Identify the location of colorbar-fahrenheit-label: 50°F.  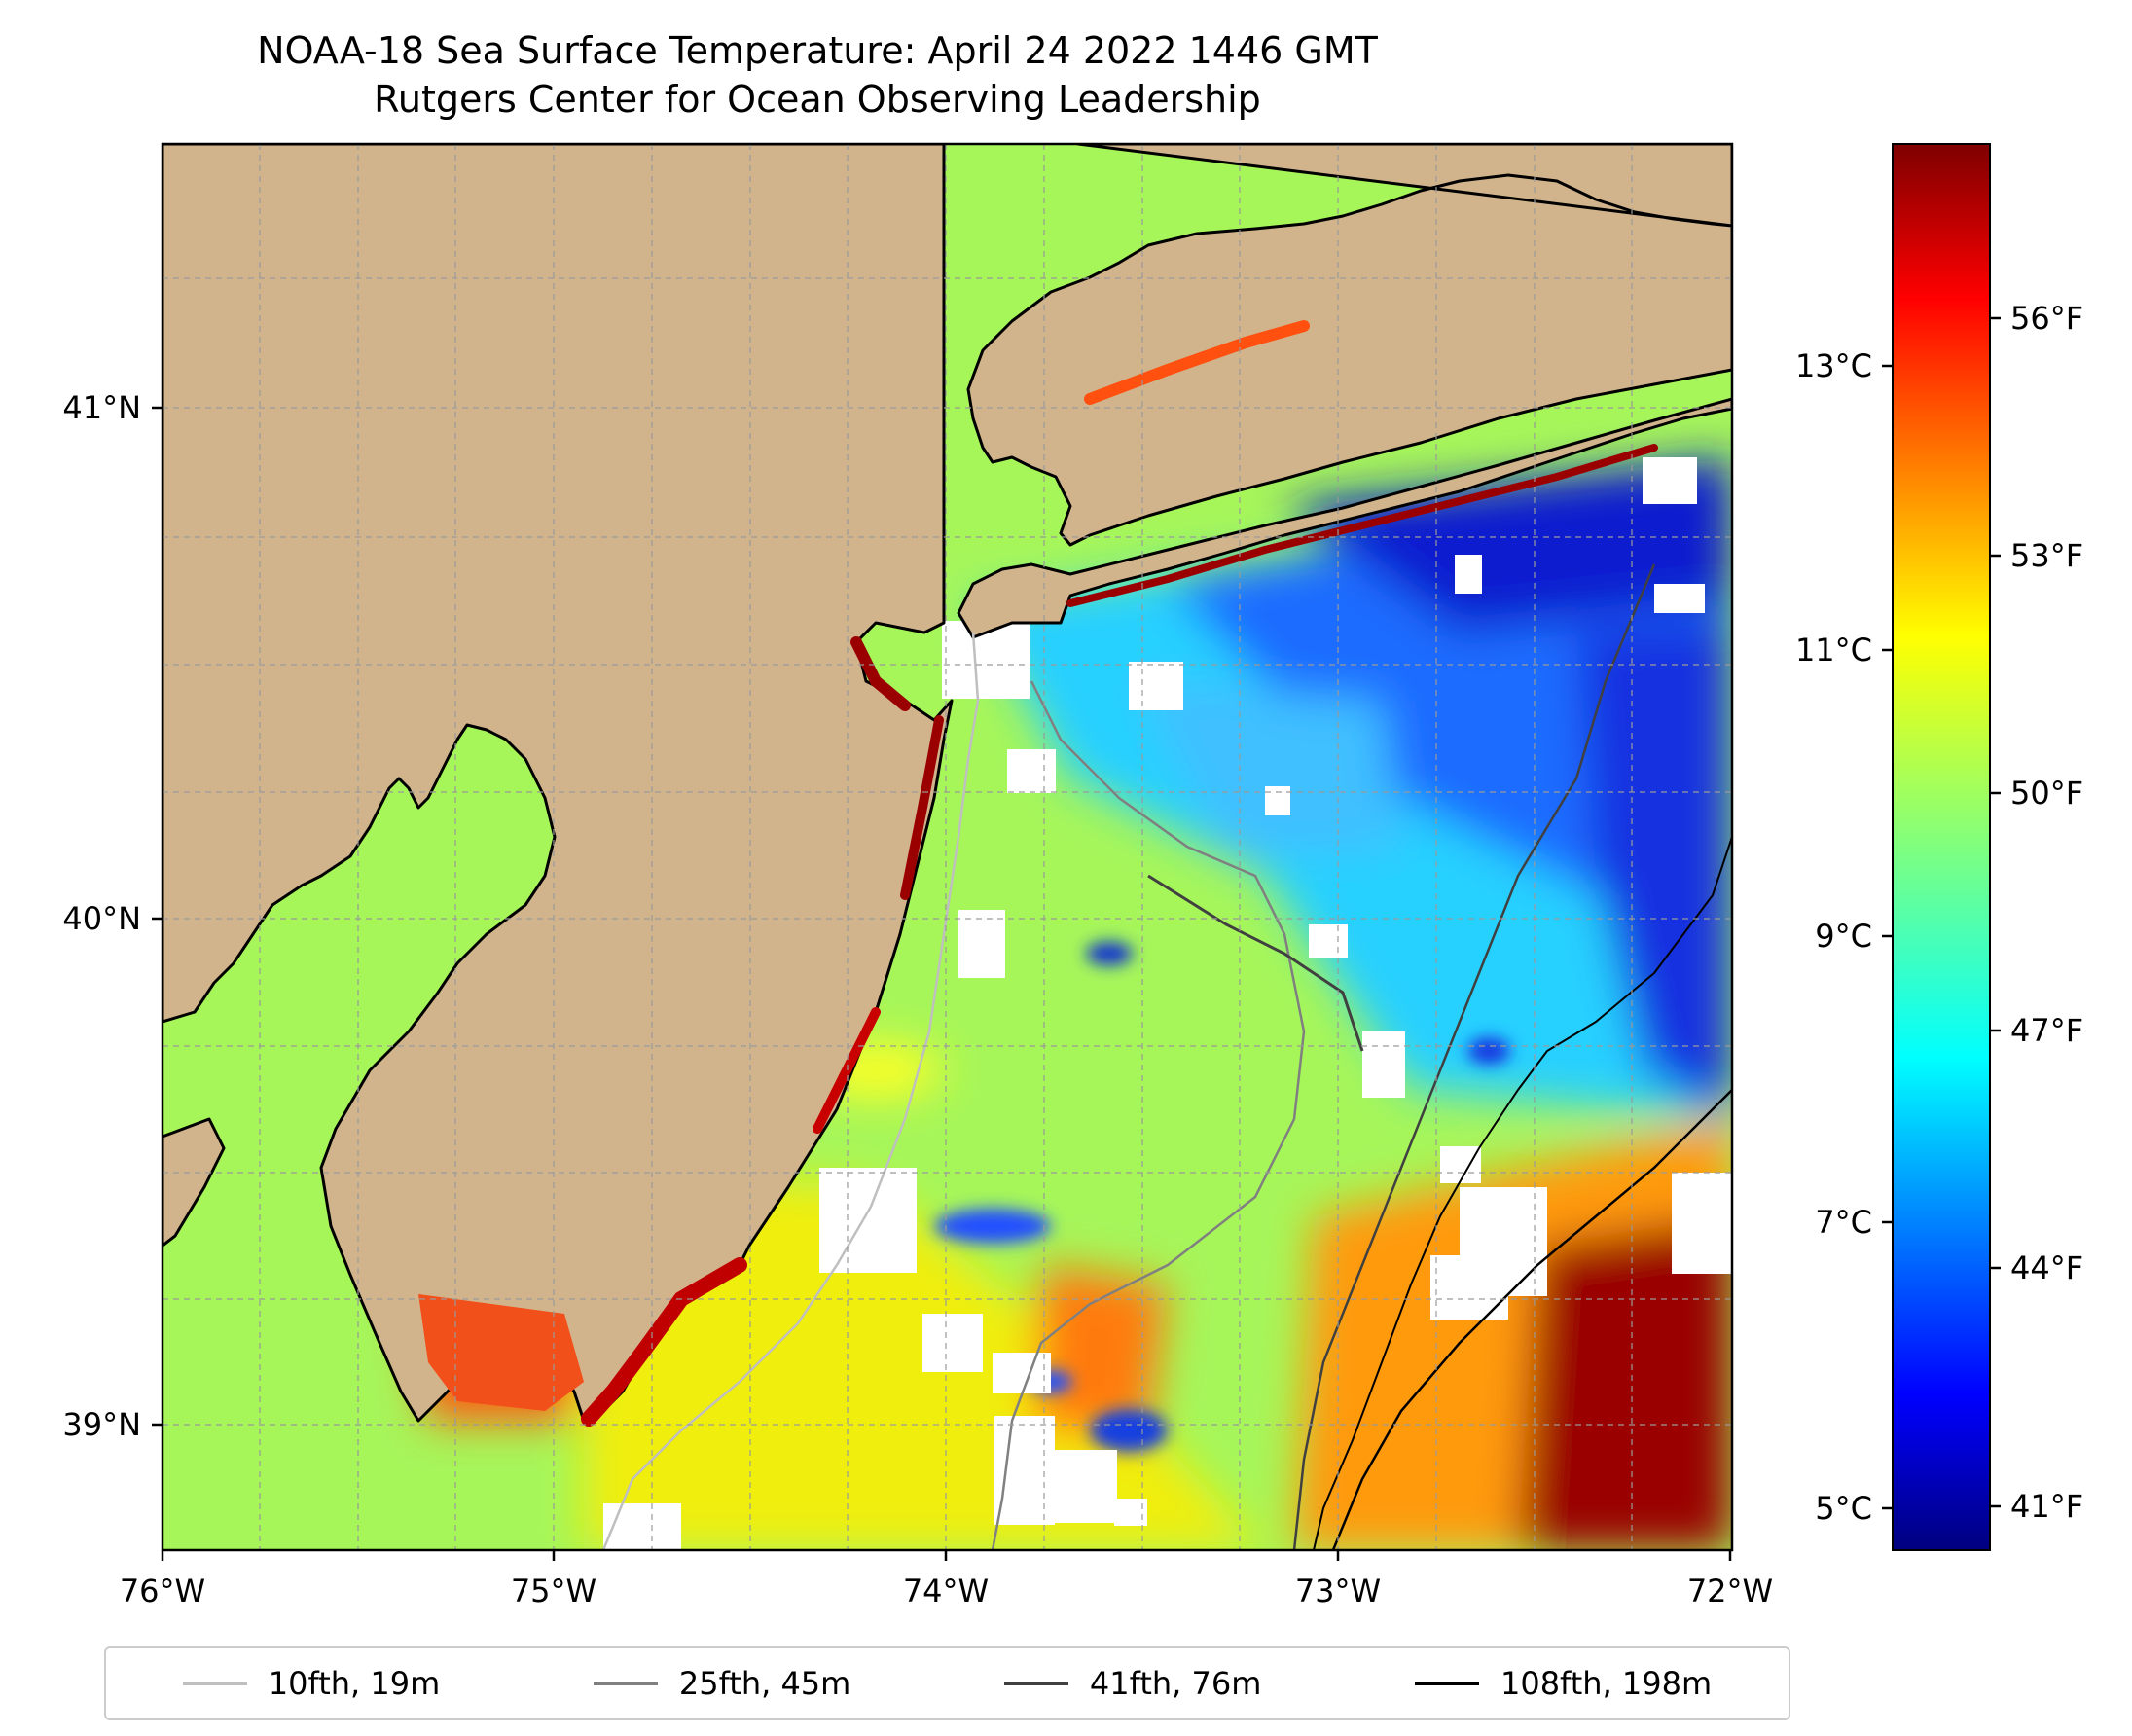
(2047, 794).